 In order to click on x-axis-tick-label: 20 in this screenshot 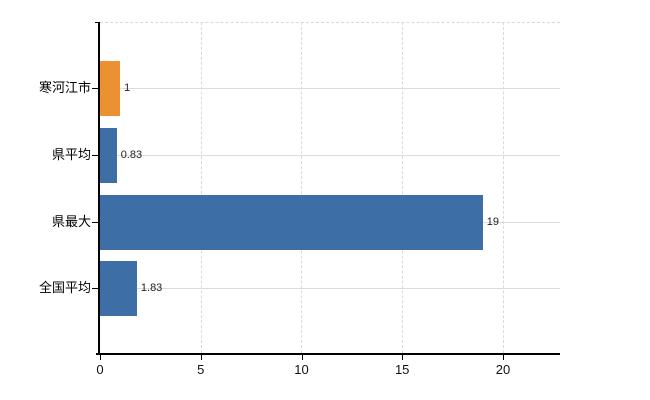, I will do `click(503, 369)`.